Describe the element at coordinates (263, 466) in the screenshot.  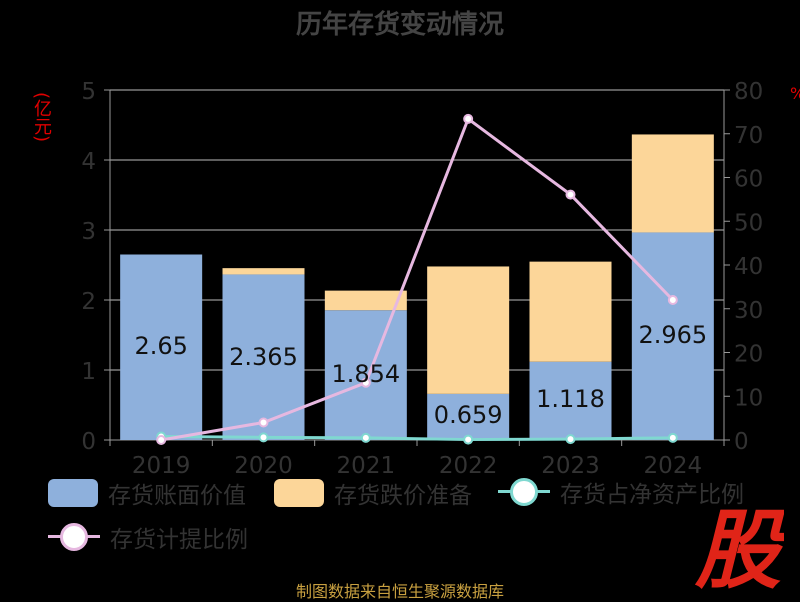
I see `x-tick-label: 2020` at that location.